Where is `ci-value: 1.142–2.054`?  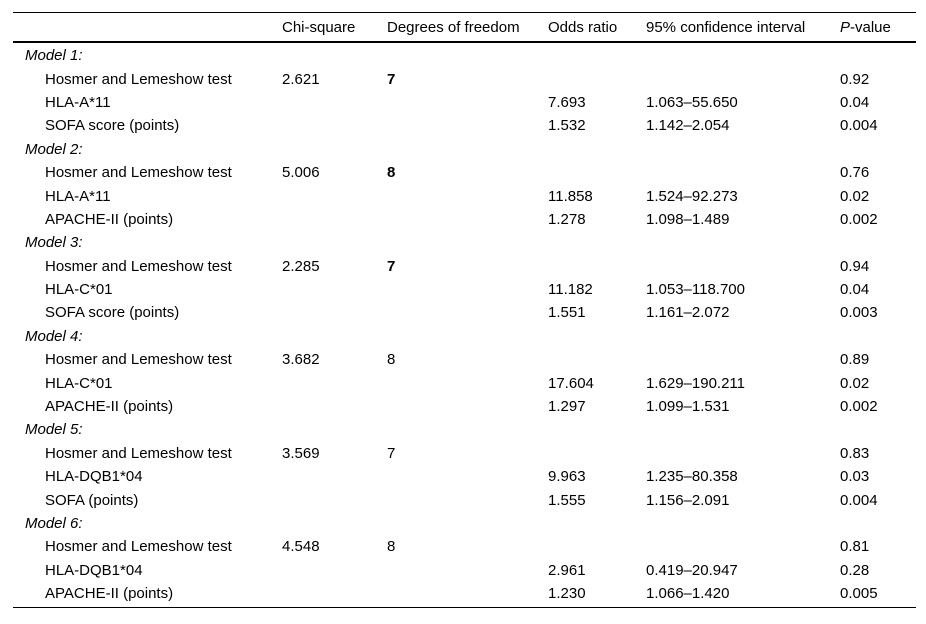 ci-value: 1.142–2.054 is located at coordinates (688, 126).